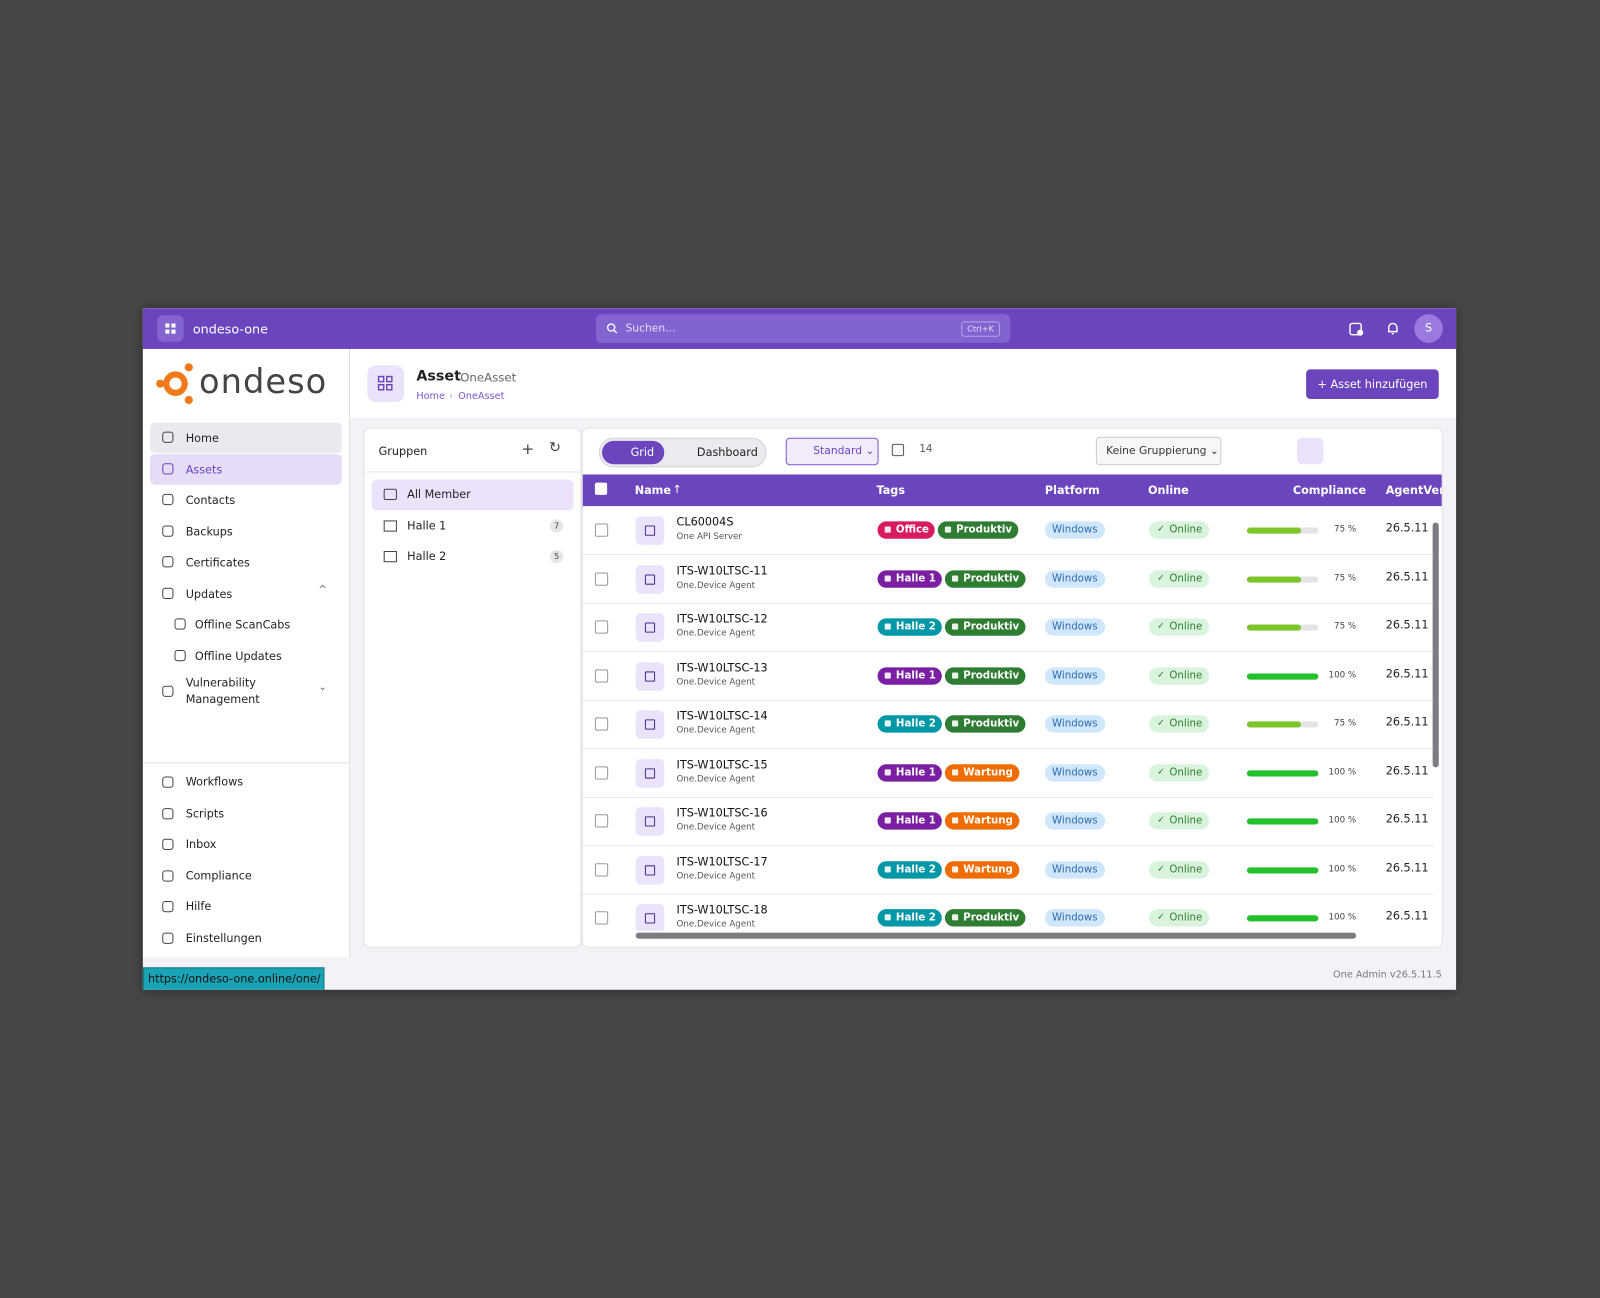  I want to click on breadcrumb-current: OneAsset, so click(481, 396).